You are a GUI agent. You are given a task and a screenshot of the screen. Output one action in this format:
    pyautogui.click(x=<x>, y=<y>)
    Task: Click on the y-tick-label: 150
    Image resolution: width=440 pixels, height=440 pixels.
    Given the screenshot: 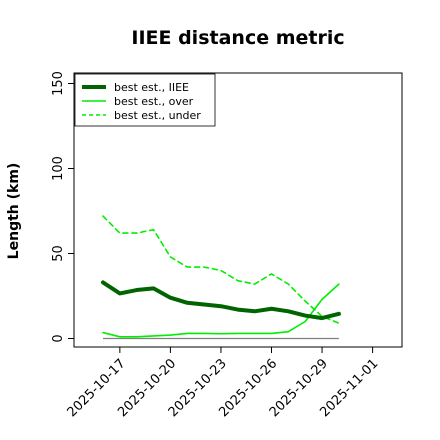 What is the action you would take?
    pyautogui.click(x=58, y=83)
    